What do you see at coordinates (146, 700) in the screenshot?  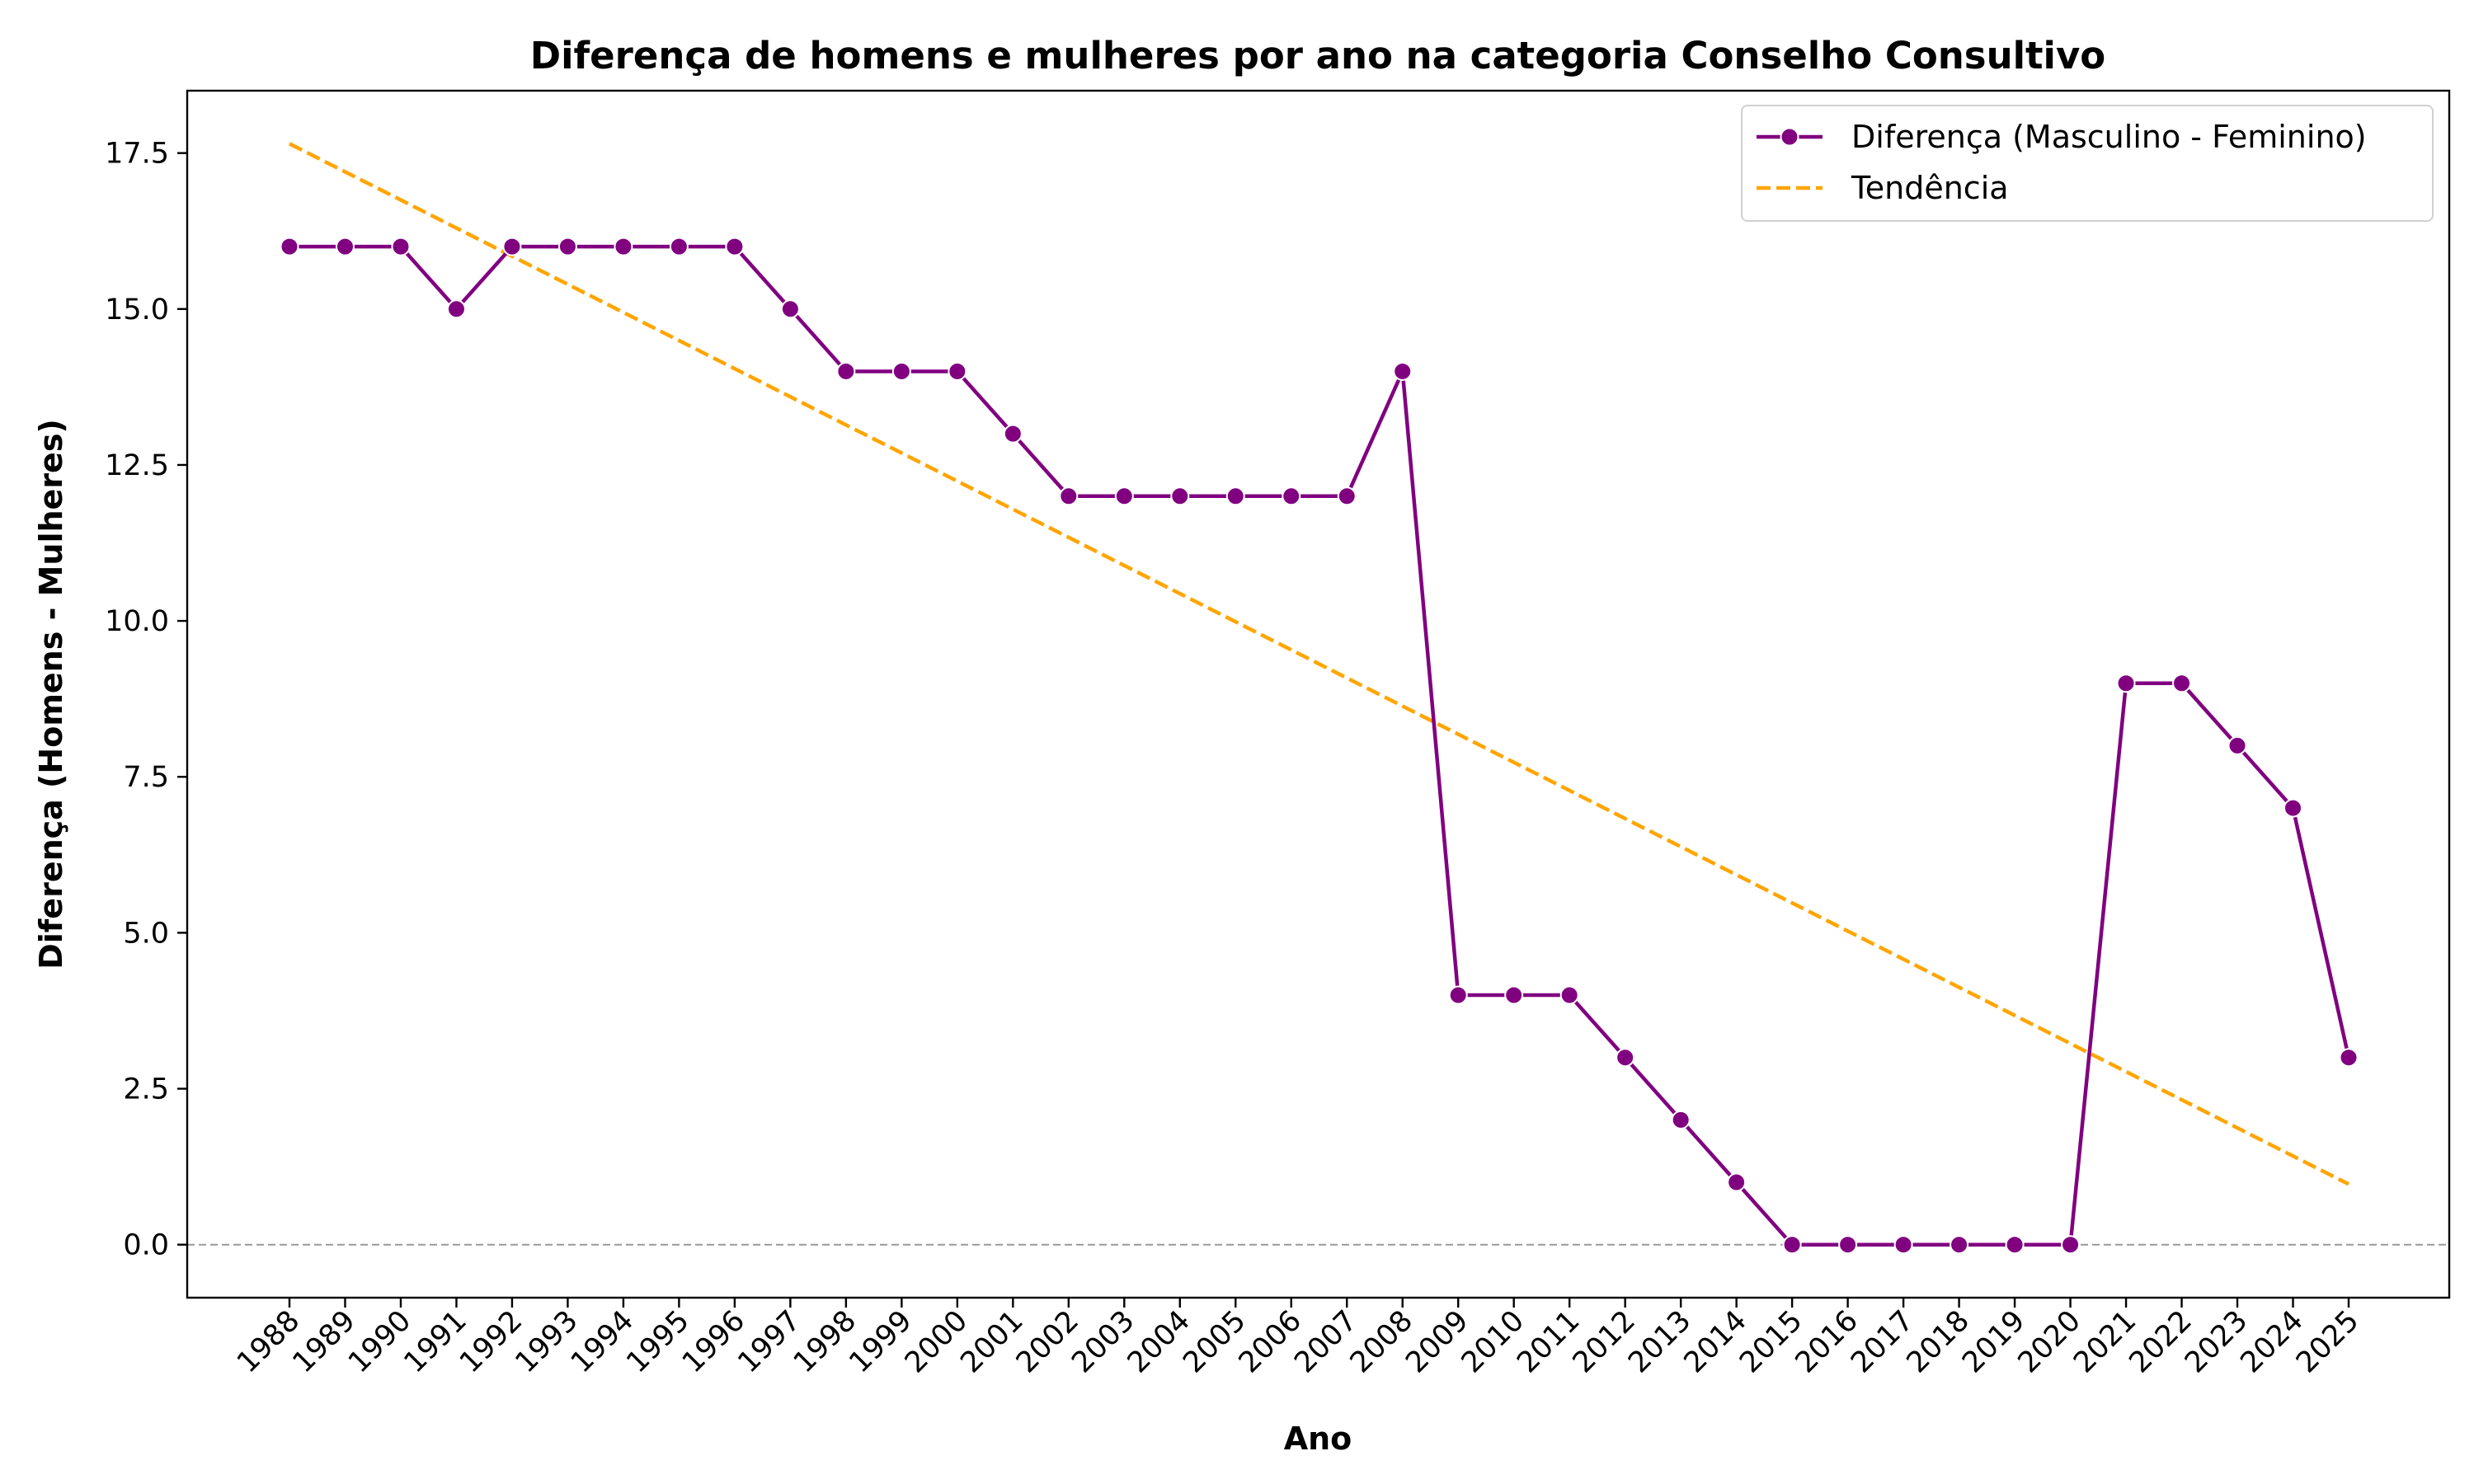 I see `y-axis-ticks: 0.0 2.5 5.0 7.5 10.0 12.5 15.0 17.5` at bounding box center [146, 700].